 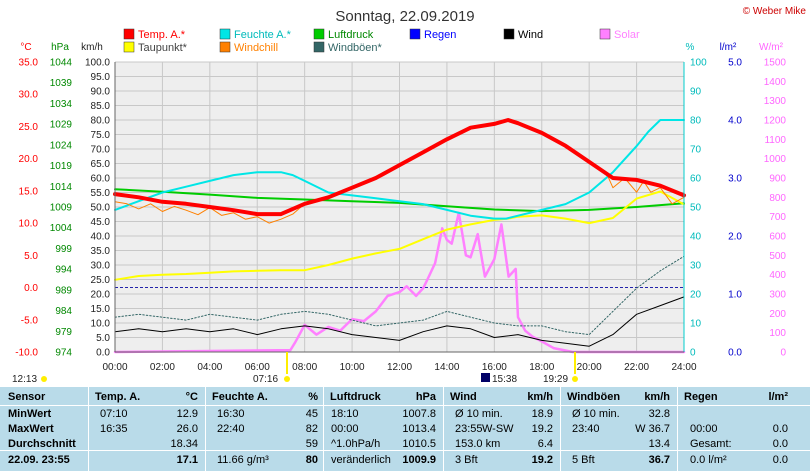 I want to click on humidity-value: 82, so click(x=311, y=429).